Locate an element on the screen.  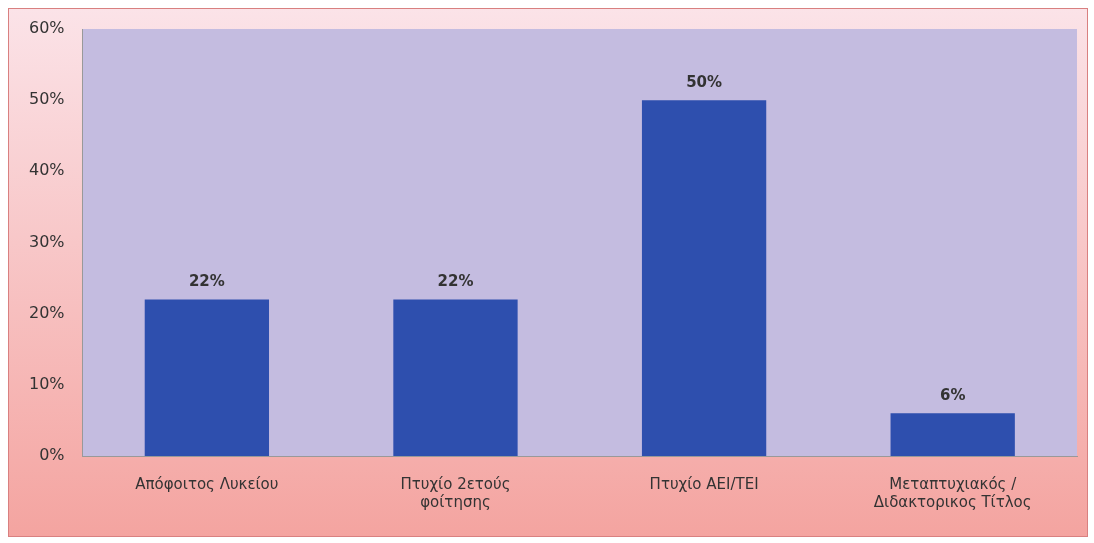
x-tick-label: Απόφοιτος Λυκείου is located at coordinates (207, 483).